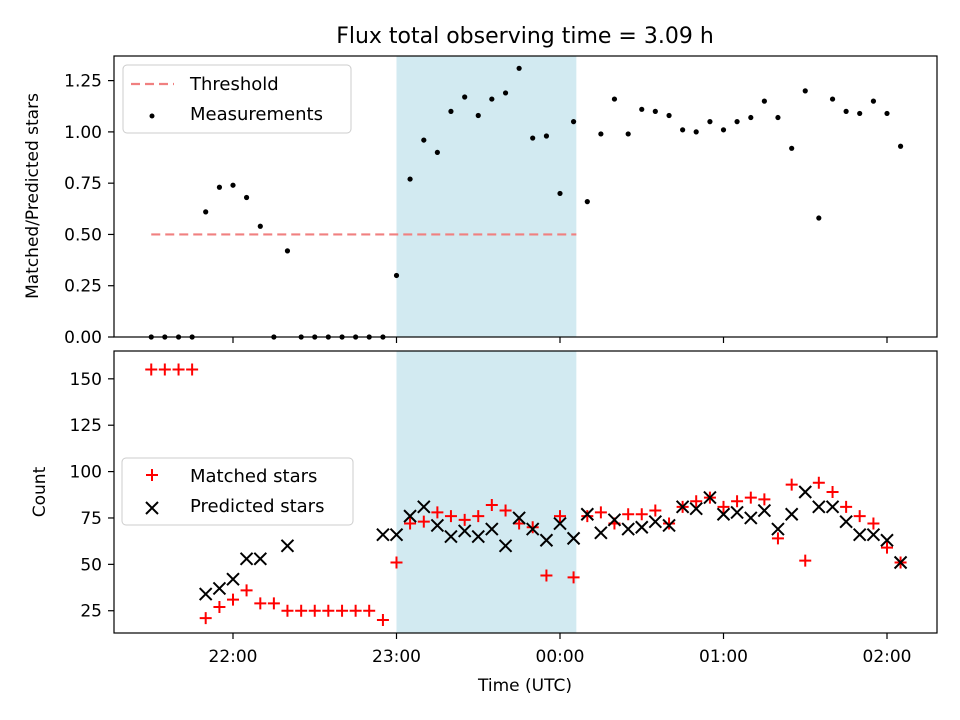 Image resolution: width=960 pixels, height=720 pixels. Describe the element at coordinates (86, 380) in the screenshot. I see `bottom-y-tick-label: 150` at that location.